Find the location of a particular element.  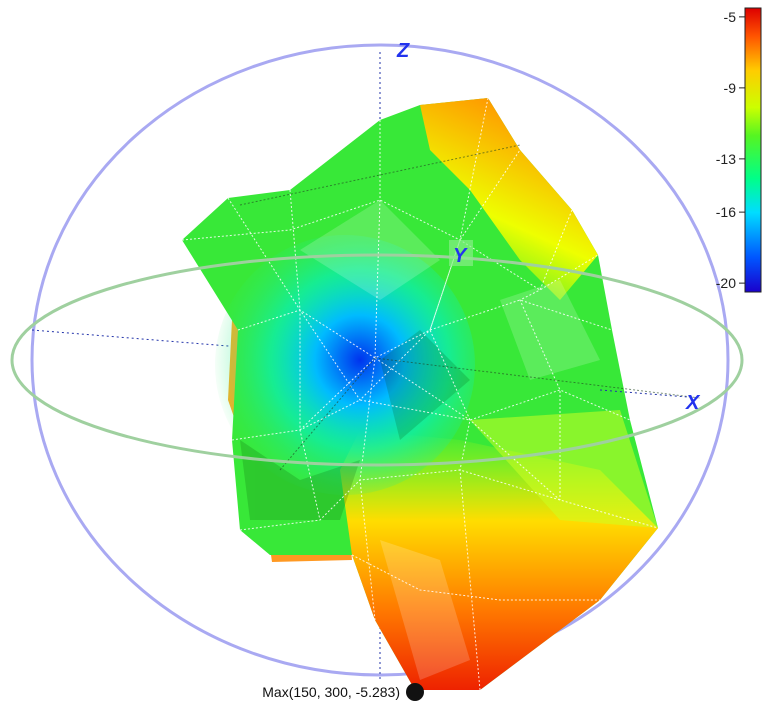

y-axis-label: Y is located at coordinates (460, 256).